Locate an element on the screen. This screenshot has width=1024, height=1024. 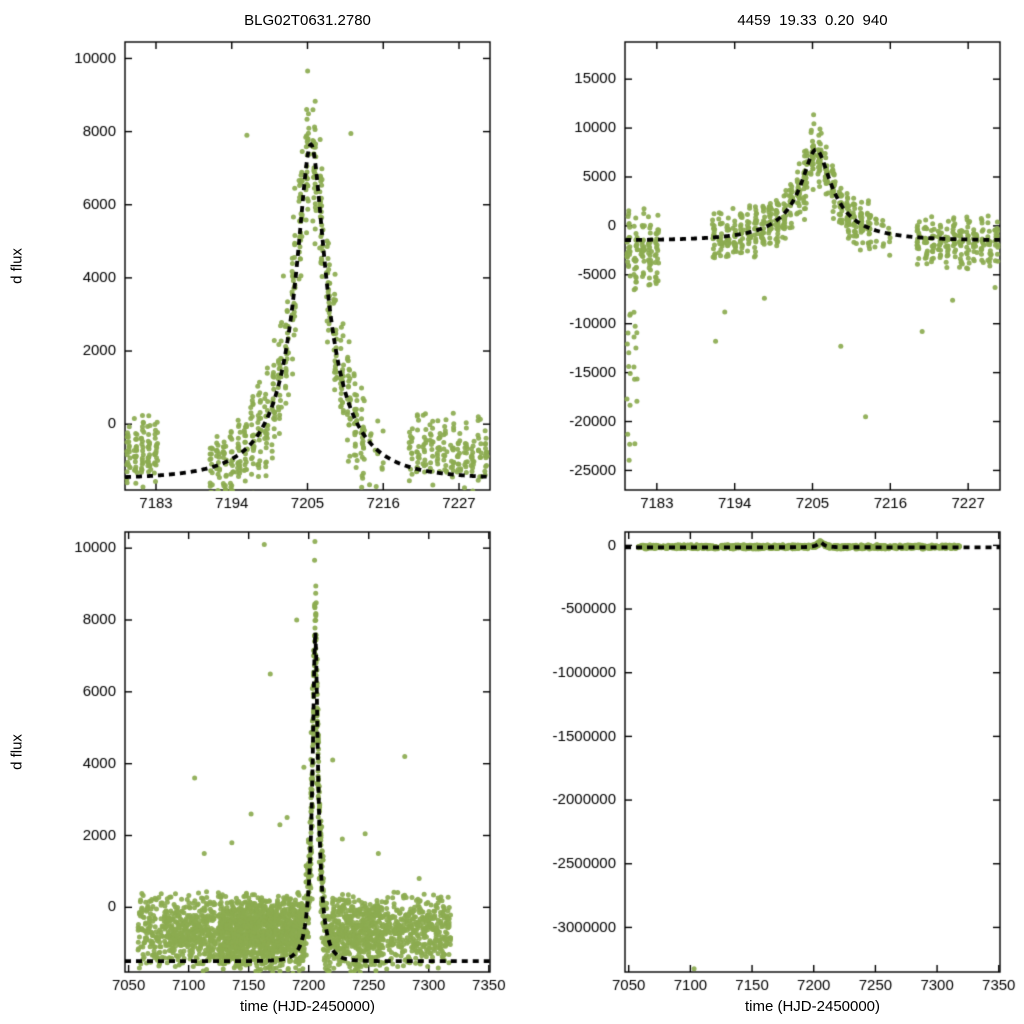
panel-title-top-right: 4459 19.33 0.20 940 is located at coordinates (812, 20).